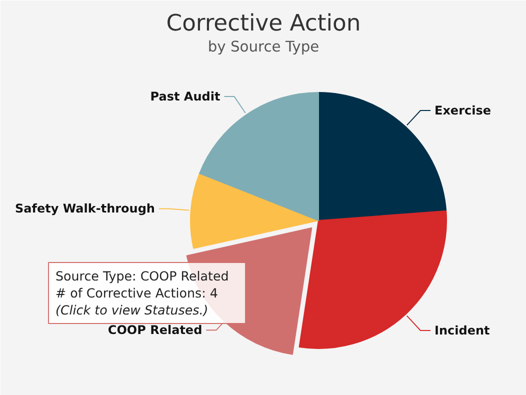 This screenshot has height=395, width=526. What do you see at coordinates (137, 293) in the screenshot?
I see `text: # of Corrective Actions: 4` at bounding box center [137, 293].